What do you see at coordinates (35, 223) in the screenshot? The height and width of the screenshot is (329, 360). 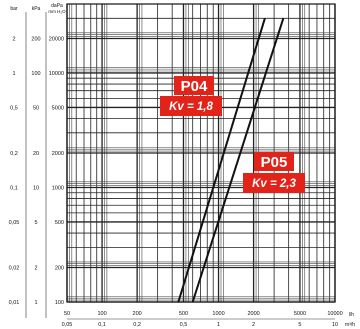 I see `y-tick-kpa: 5` at bounding box center [35, 223].